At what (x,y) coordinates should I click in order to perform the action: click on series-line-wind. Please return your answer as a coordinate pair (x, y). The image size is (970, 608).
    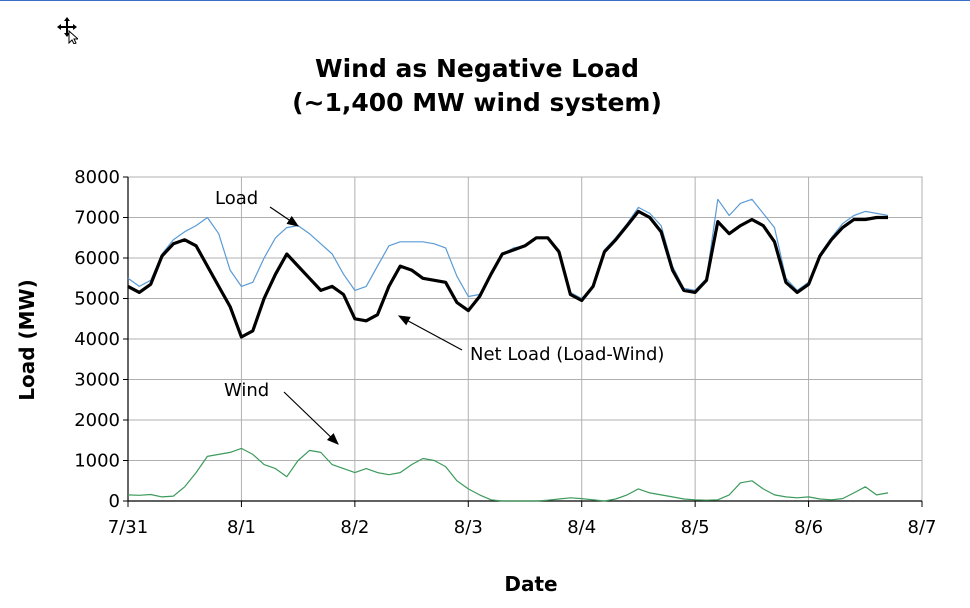
    Looking at the image, I should click on (508, 474).